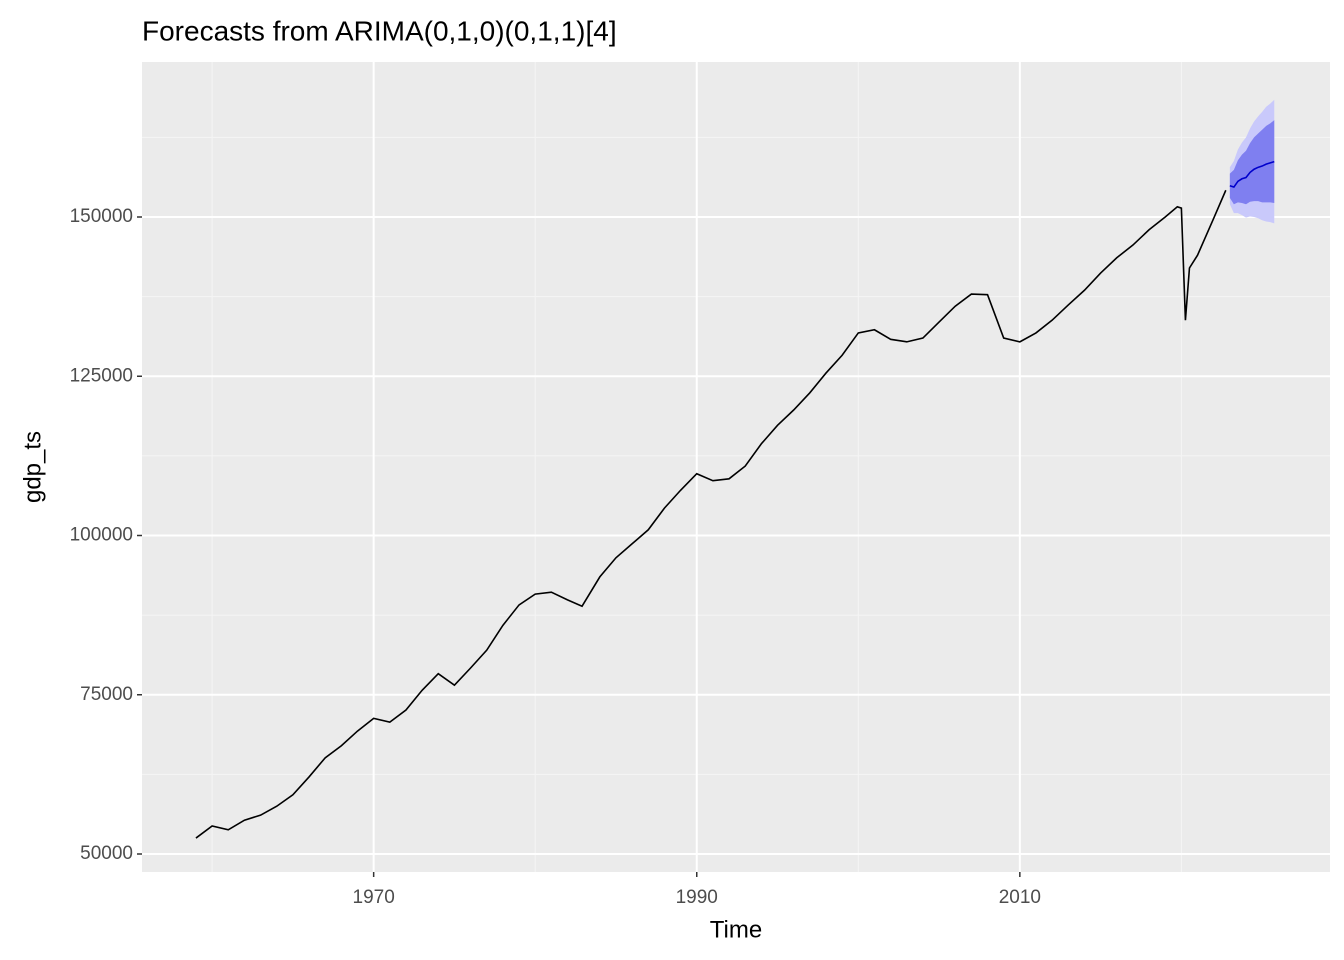 The image size is (1344, 960). I want to click on chart-title: Forecasts from ARIMA(0,1,0)(0,1,1)[4], so click(379, 30).